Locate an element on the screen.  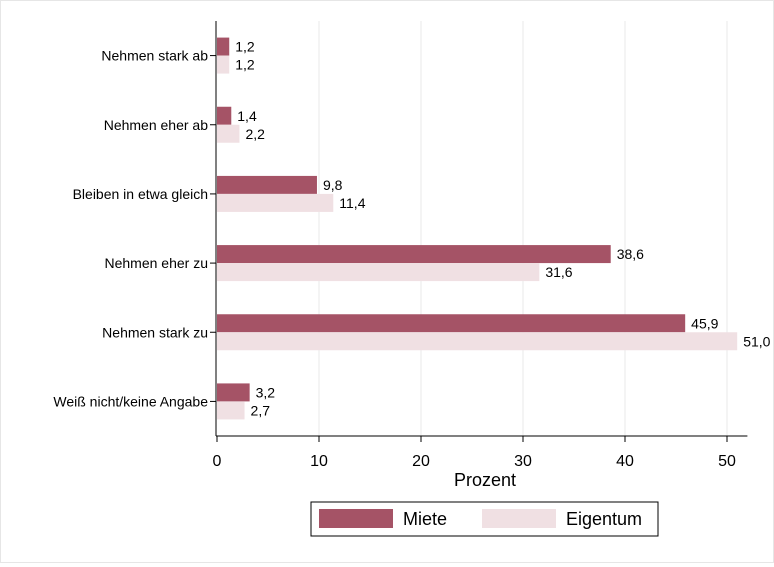
x-tick-label: 20 is located at coordinates (421, 461).